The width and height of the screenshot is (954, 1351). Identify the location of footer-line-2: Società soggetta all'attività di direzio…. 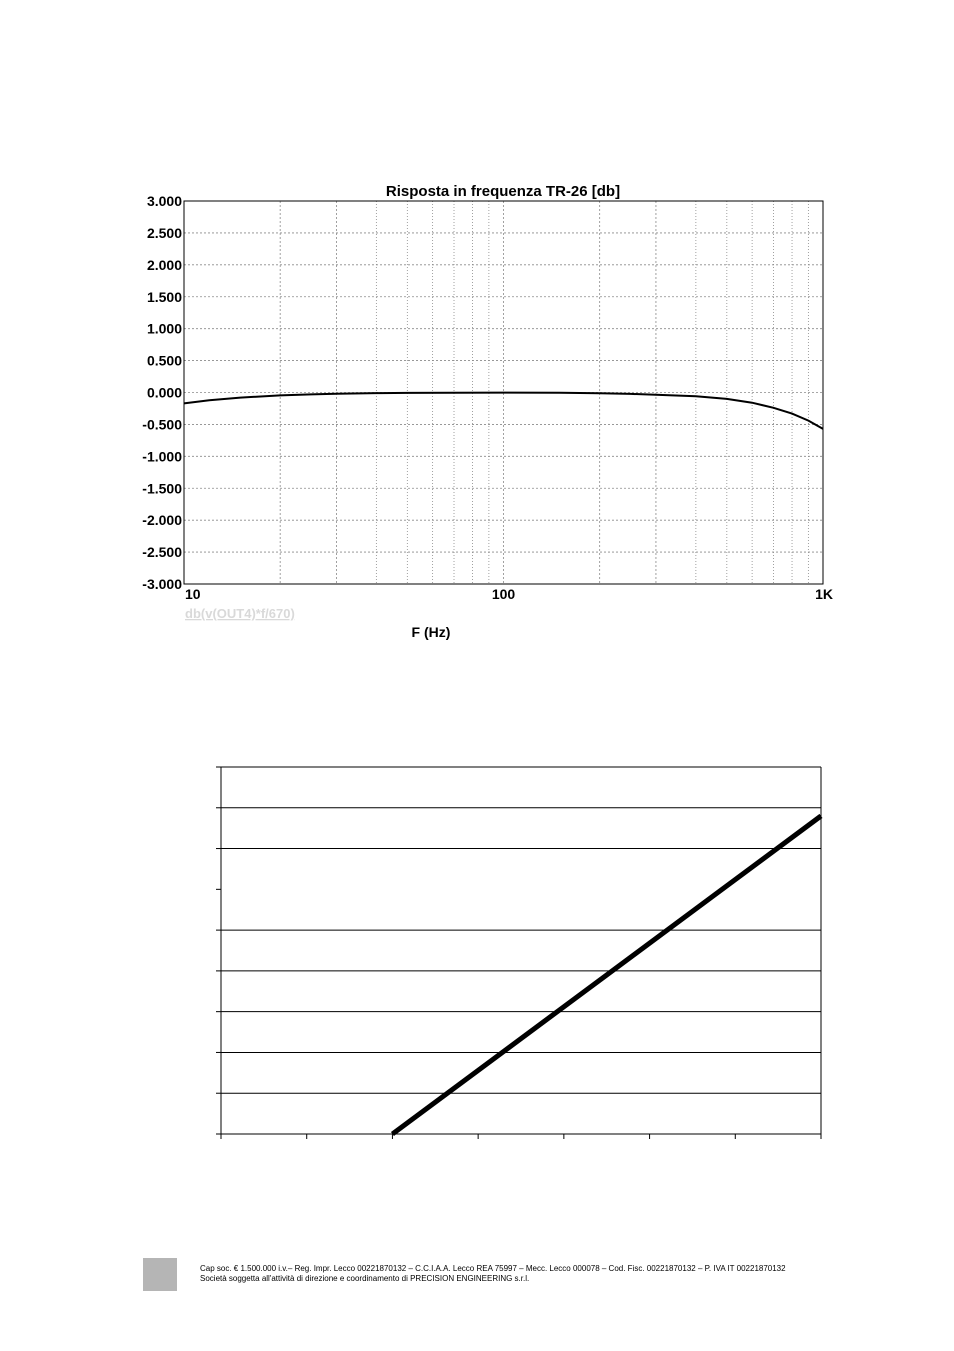
(365, 1278).